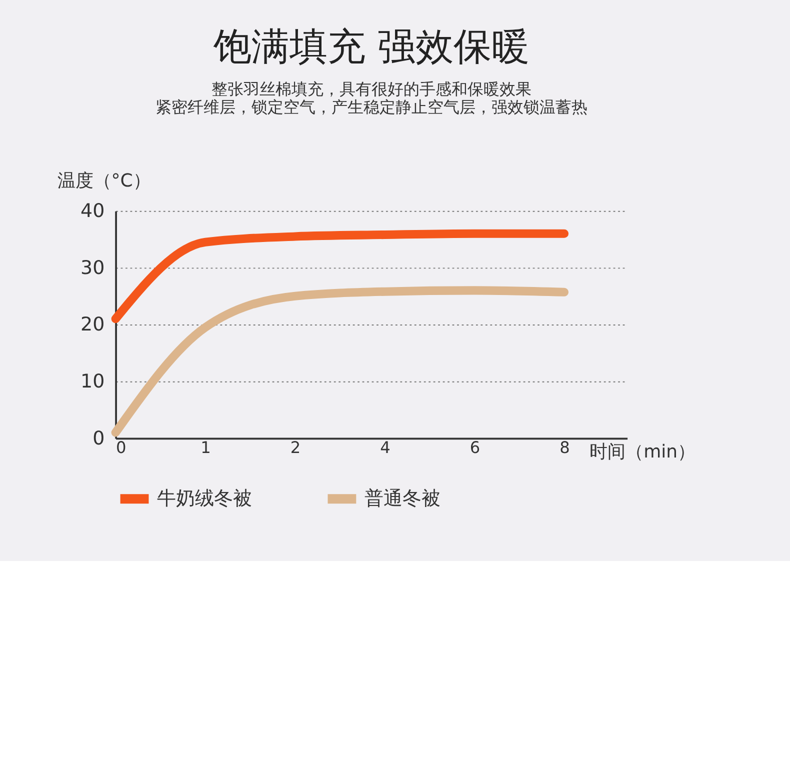 This screenshot has width=790, height=765. I want to click on x-tick-label: 4, so click(385, 447).